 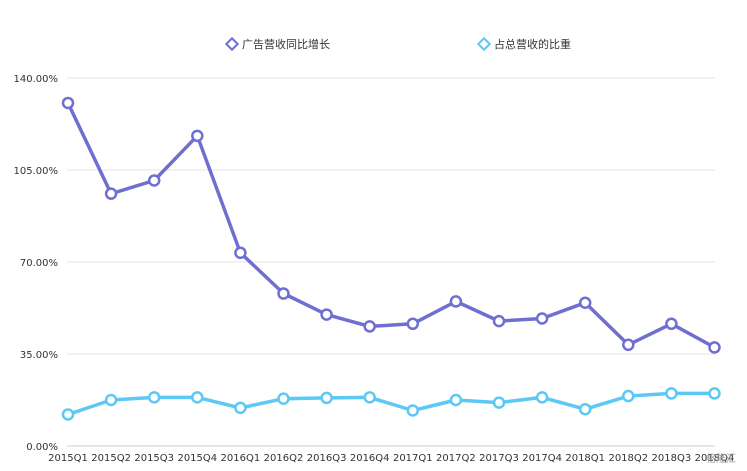 What do you see at coordinates (284, 458) in the screenshot?
I see `x-tick-label: 2016Q2` at bounding box center [284, 458].